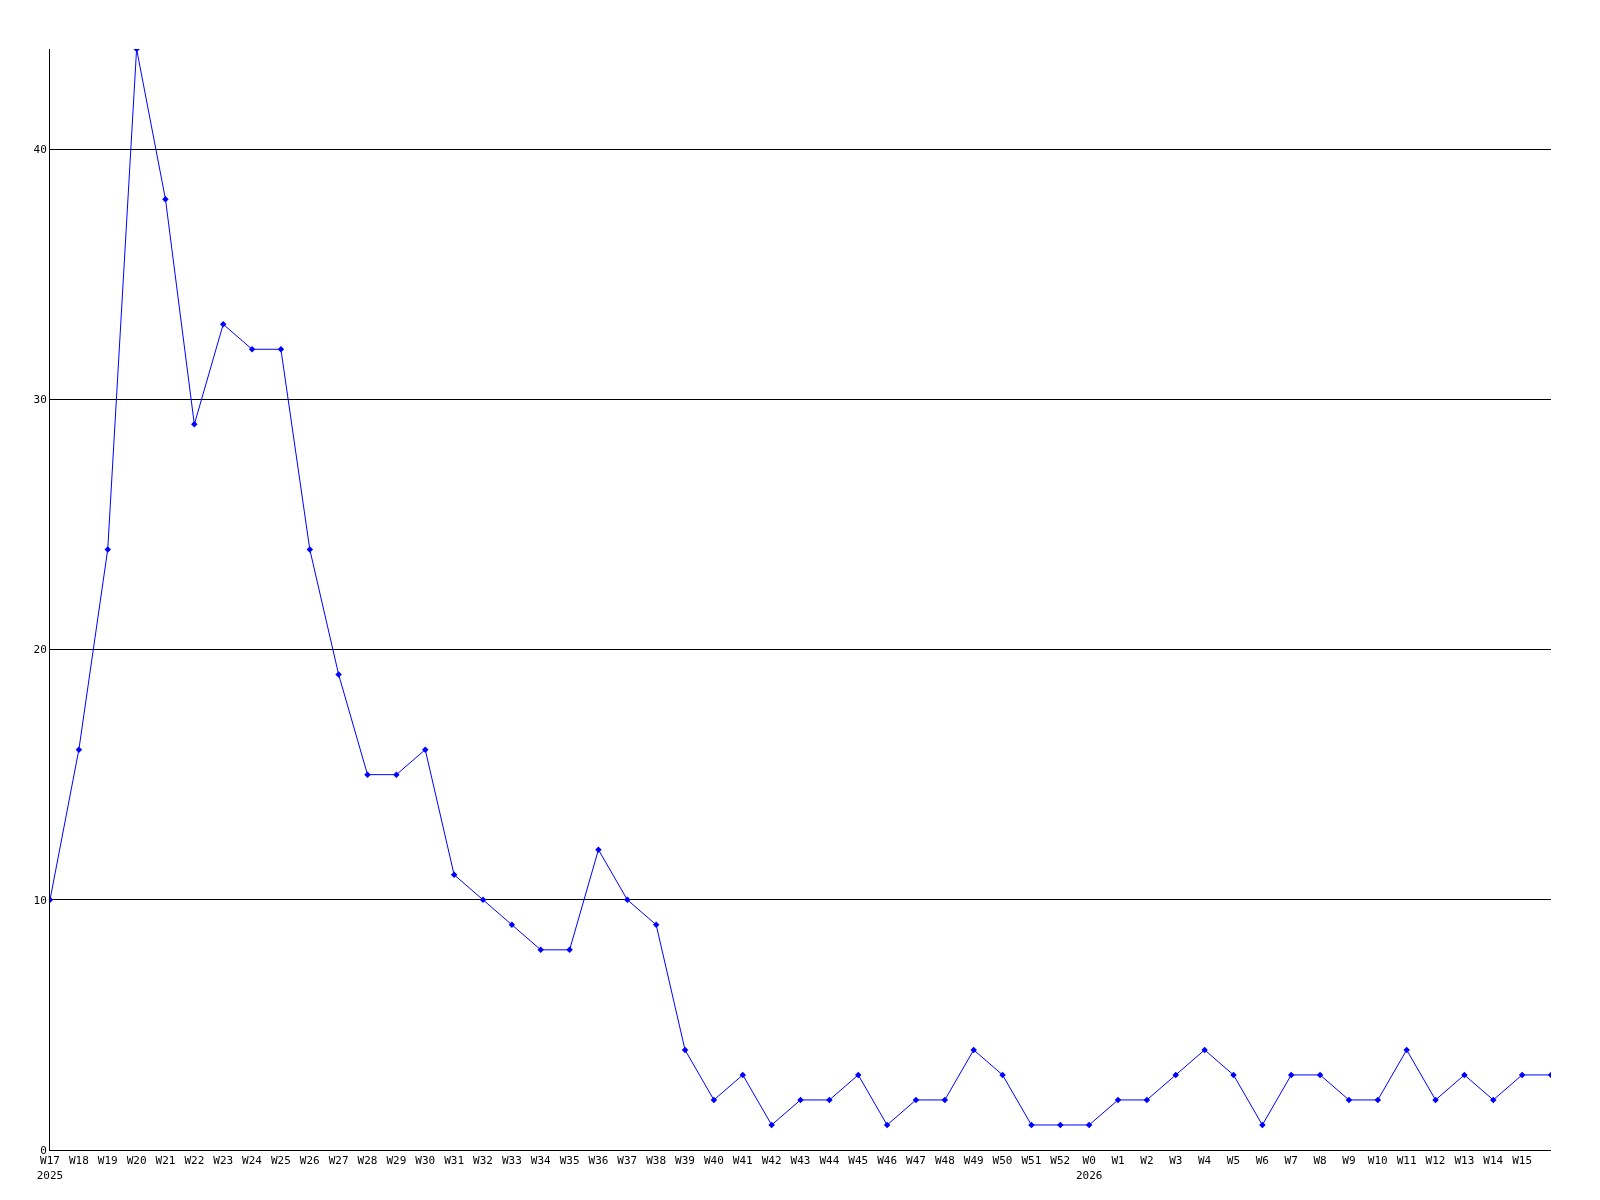  Describe the element at coordinates (78, 1161) in the screenshot. I see `x-tick-label: W18` at that location.